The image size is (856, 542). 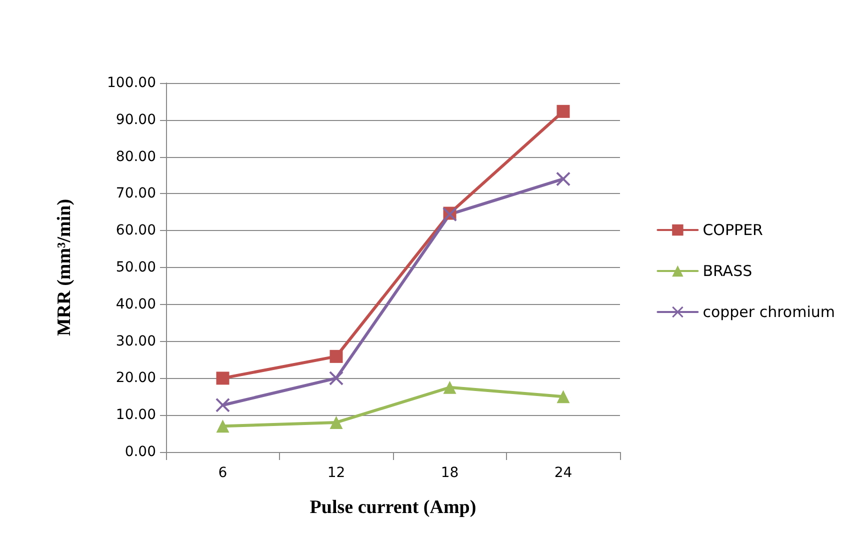 What do you see at coordinates (64, 267) in the screenshot?
I see `y-axis-title: MRR (mm³/min)` at bounding box center [64, 267].